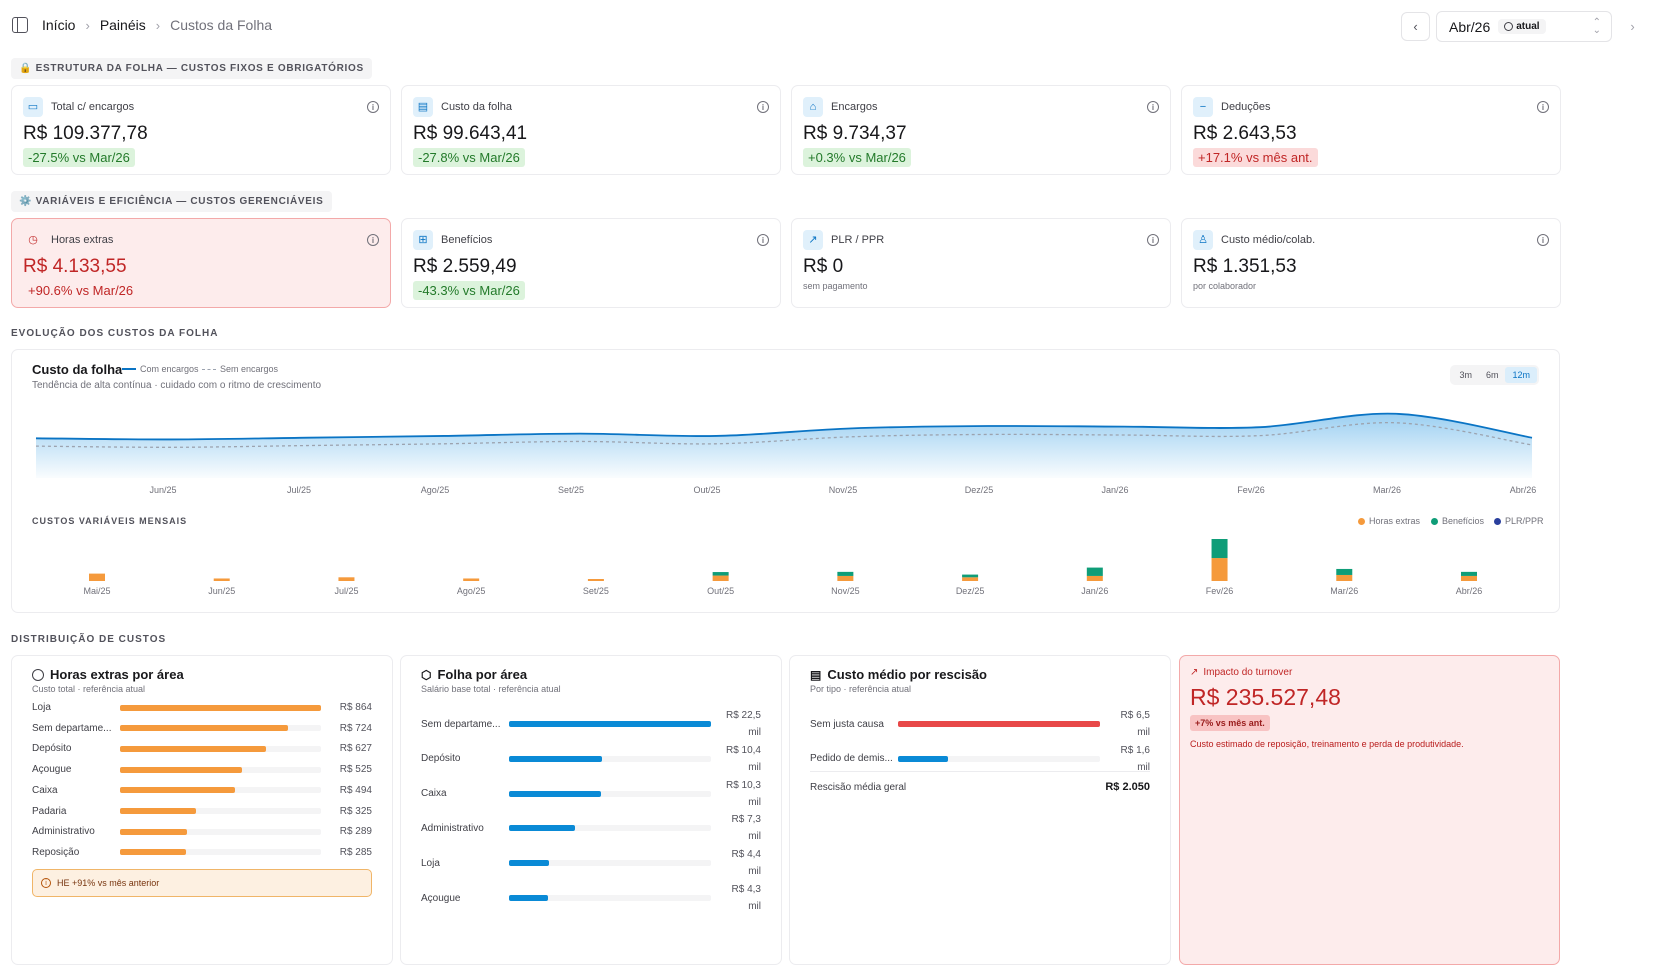  I want to click on kpi-label: Benefícios, so click(466, 240).